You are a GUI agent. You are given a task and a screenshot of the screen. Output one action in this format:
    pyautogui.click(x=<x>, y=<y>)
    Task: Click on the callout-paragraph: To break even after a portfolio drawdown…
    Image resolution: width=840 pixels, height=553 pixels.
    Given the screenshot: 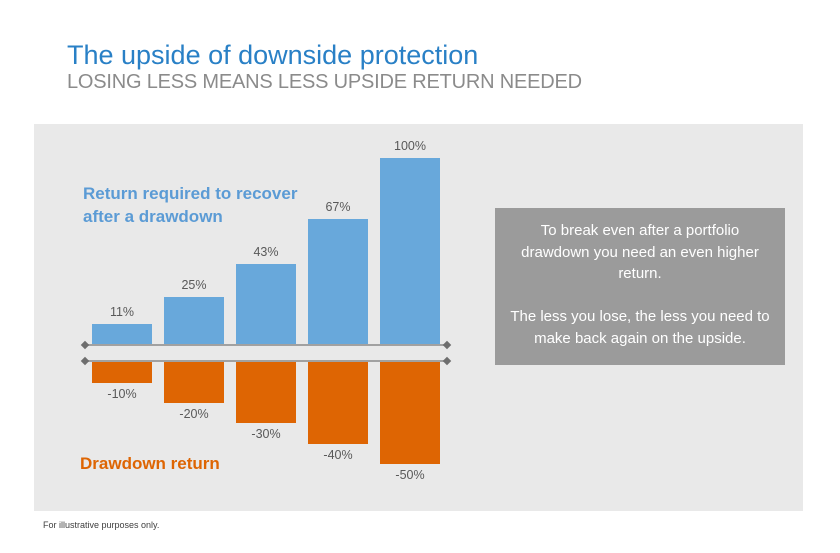 What is the action you would take?
    pyautogui.click(x=640, y=252)
    